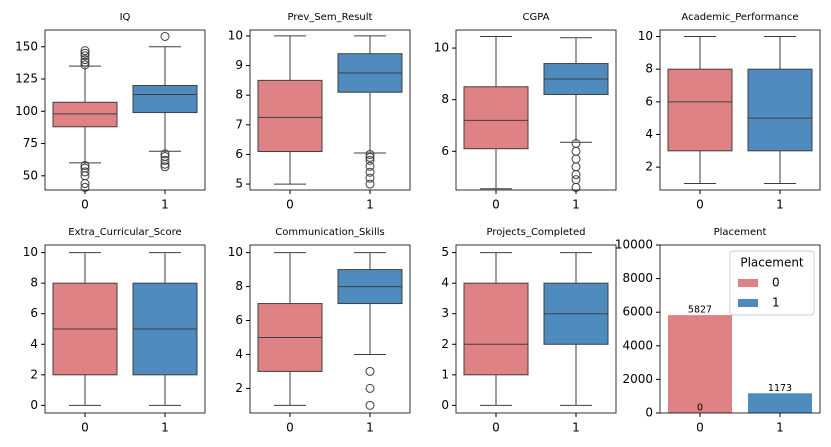 This screenshot has height=447, width=831. I want to click on y-tick-label: 1, so click(445, 374).